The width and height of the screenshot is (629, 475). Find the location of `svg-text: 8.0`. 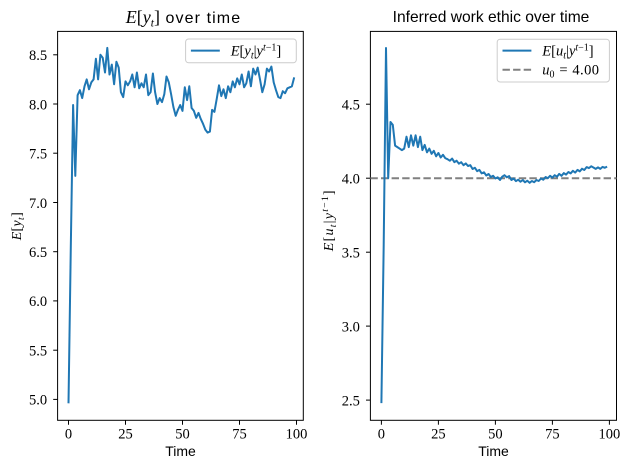

svg-text: 8.0 is located at coordinates (38, 105).